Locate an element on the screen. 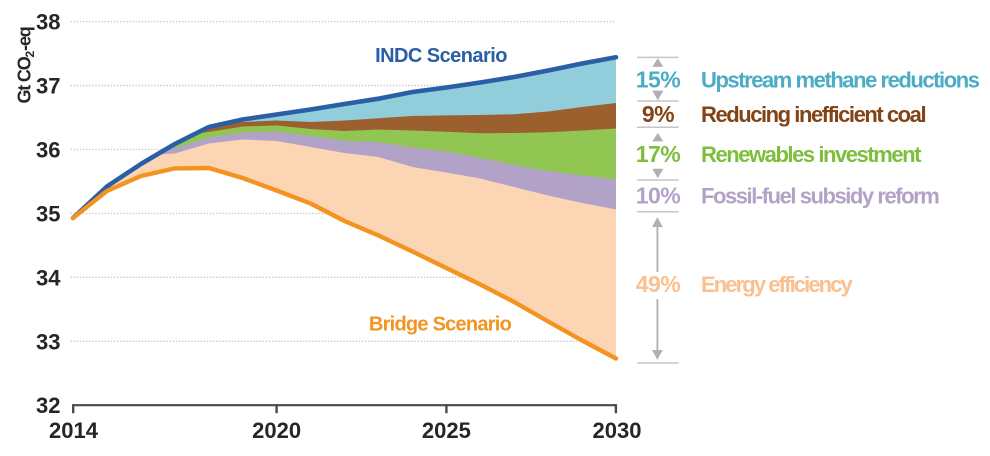  svg-text: 34 is located at coordinates (48, 277).